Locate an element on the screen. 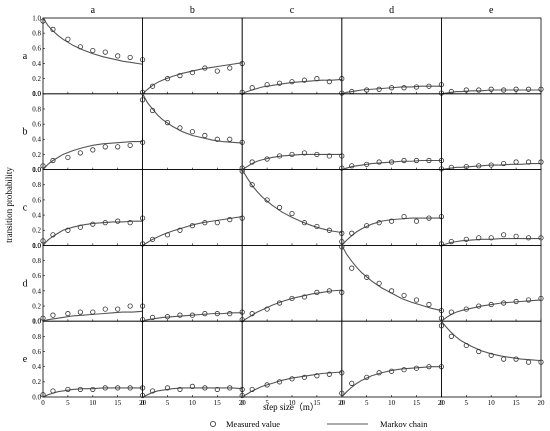 The height and width of the screenshot is (431, 550). y-tick-label: 0.6 is located at coordinates (36, 49).